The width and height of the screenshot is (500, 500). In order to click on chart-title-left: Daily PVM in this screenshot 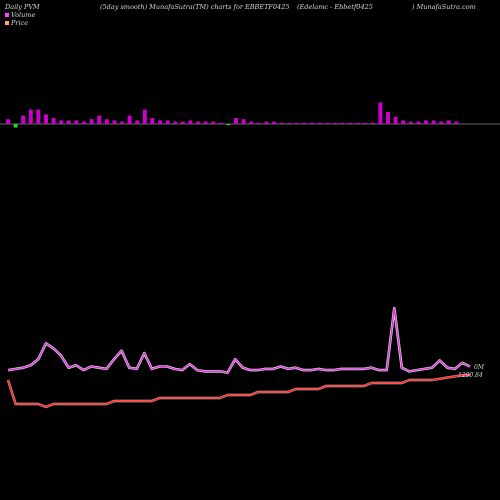, I will do `click(22, 7)`.